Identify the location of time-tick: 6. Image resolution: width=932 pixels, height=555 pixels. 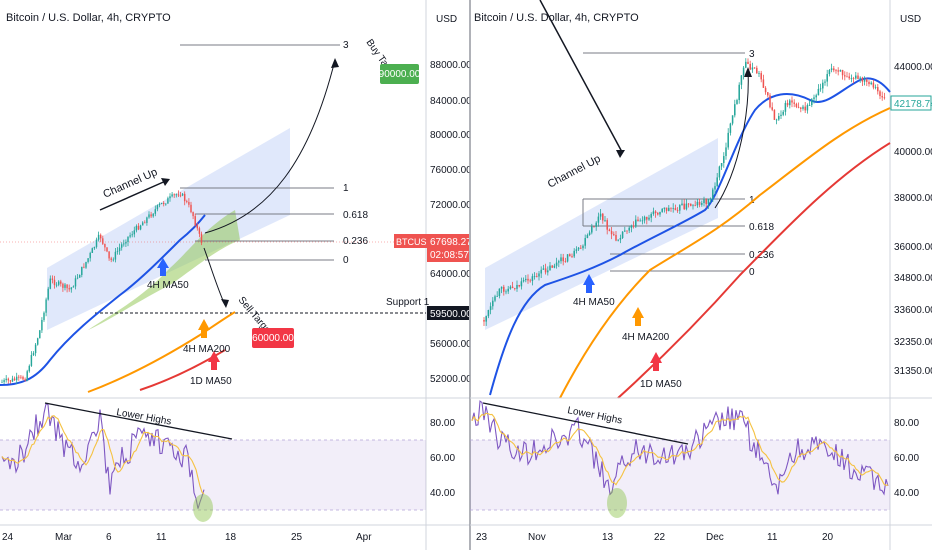
(109, 537).